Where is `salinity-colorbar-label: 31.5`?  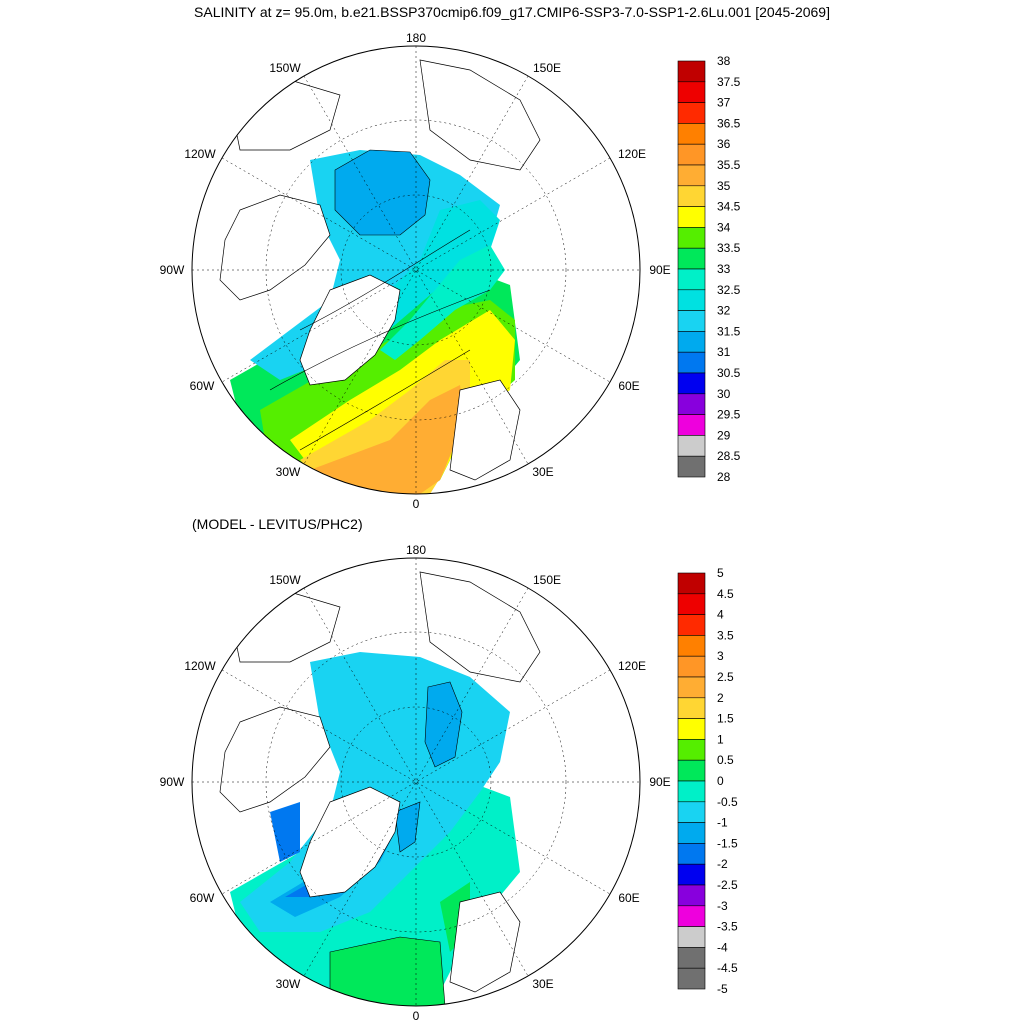
salinity-colorbar-label: 31.5 is located at coordinates (729, 331).